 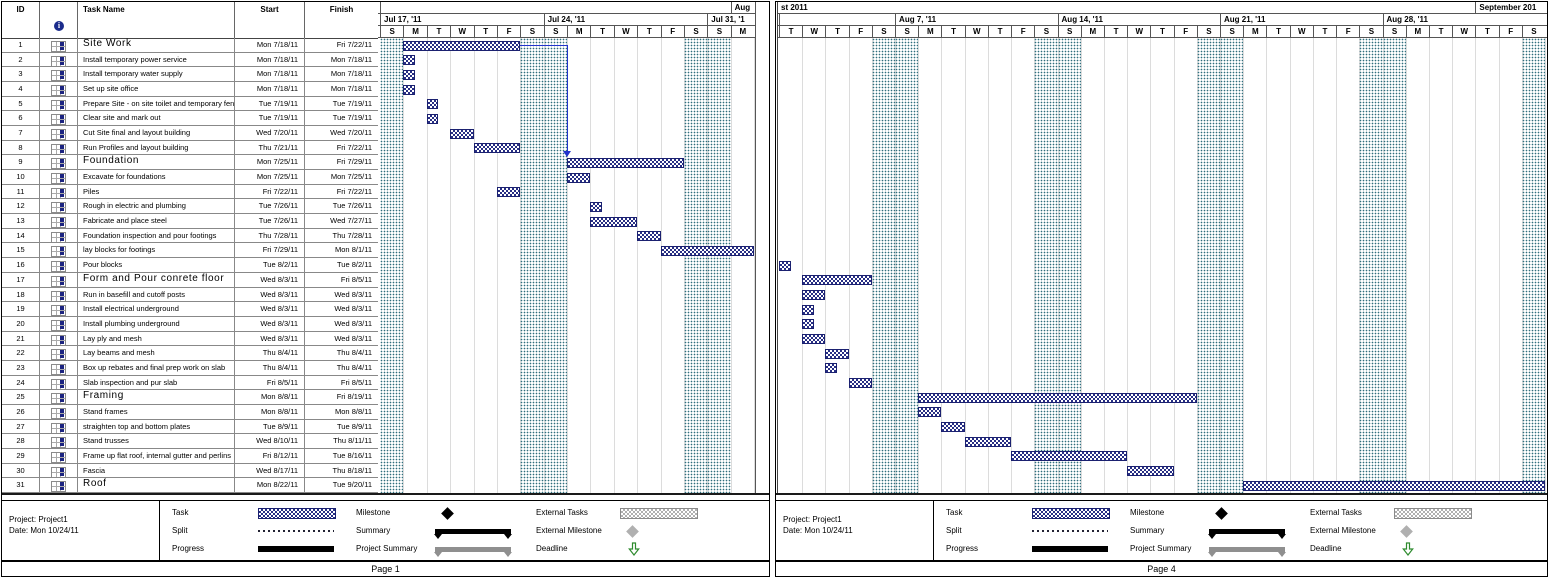 What do you see at coordinates (296, 531) in the screenshot?
I see `legend-split-swatch` at bounding box center [296, 531].